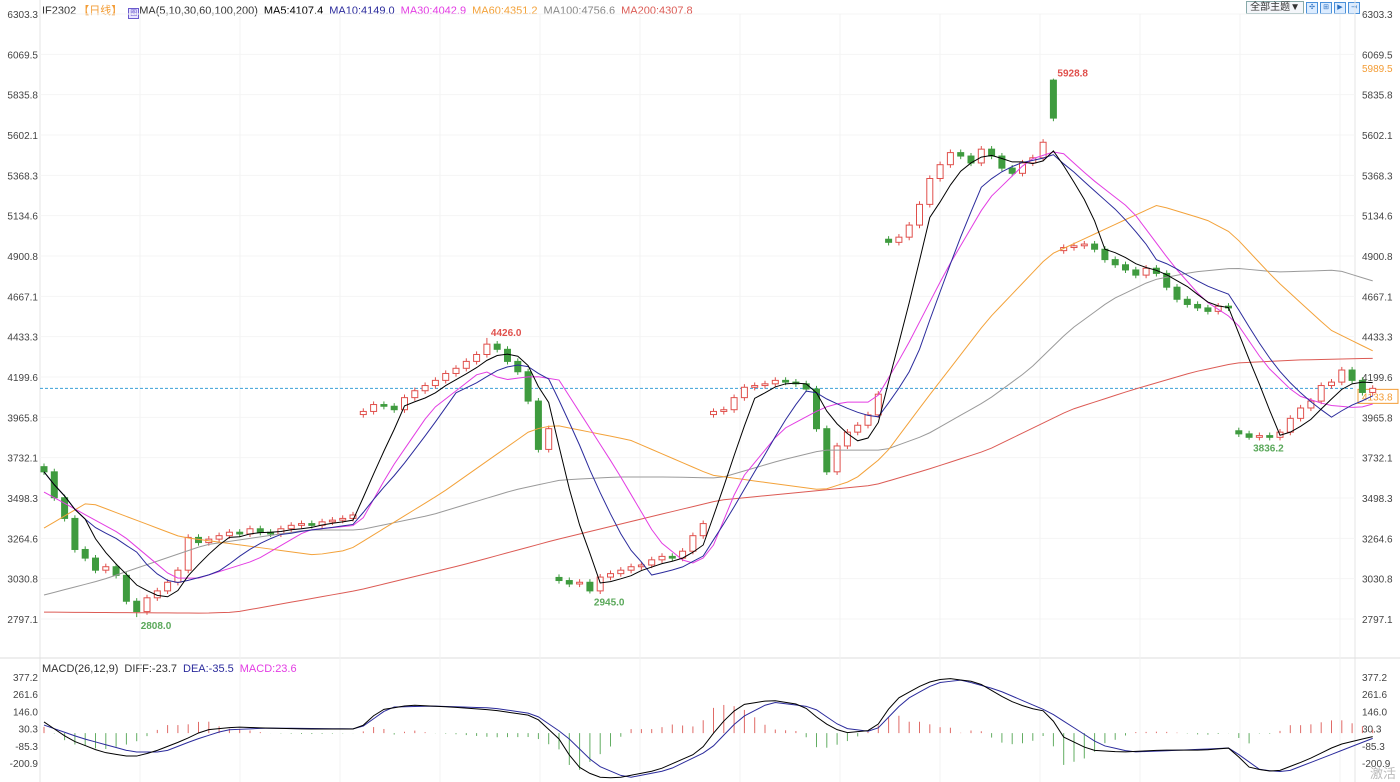 The width and height of the screenshot is (1400, 782). Describe the element at coordinates (22, 55) in the screenshot. I see `price-tick-left: 6069.5` at that location.